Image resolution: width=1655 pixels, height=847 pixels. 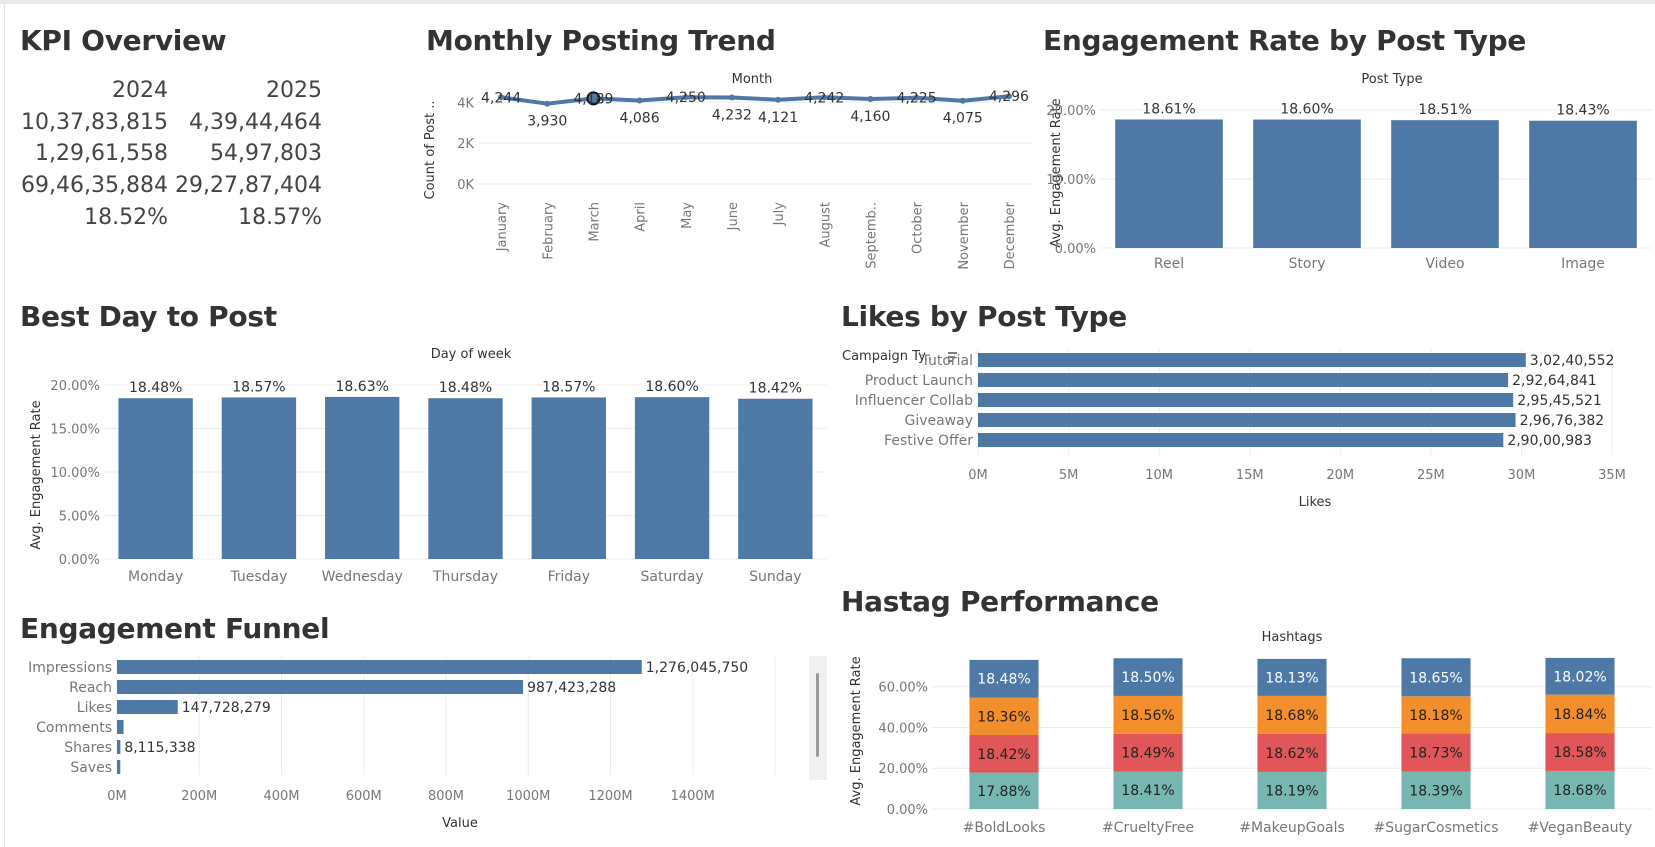 What do you see at coordinates (1056, 172) in the screenshot?
I see `y-axis-title: Avg. Engagement Rate` at bounding box center [1056, 172].